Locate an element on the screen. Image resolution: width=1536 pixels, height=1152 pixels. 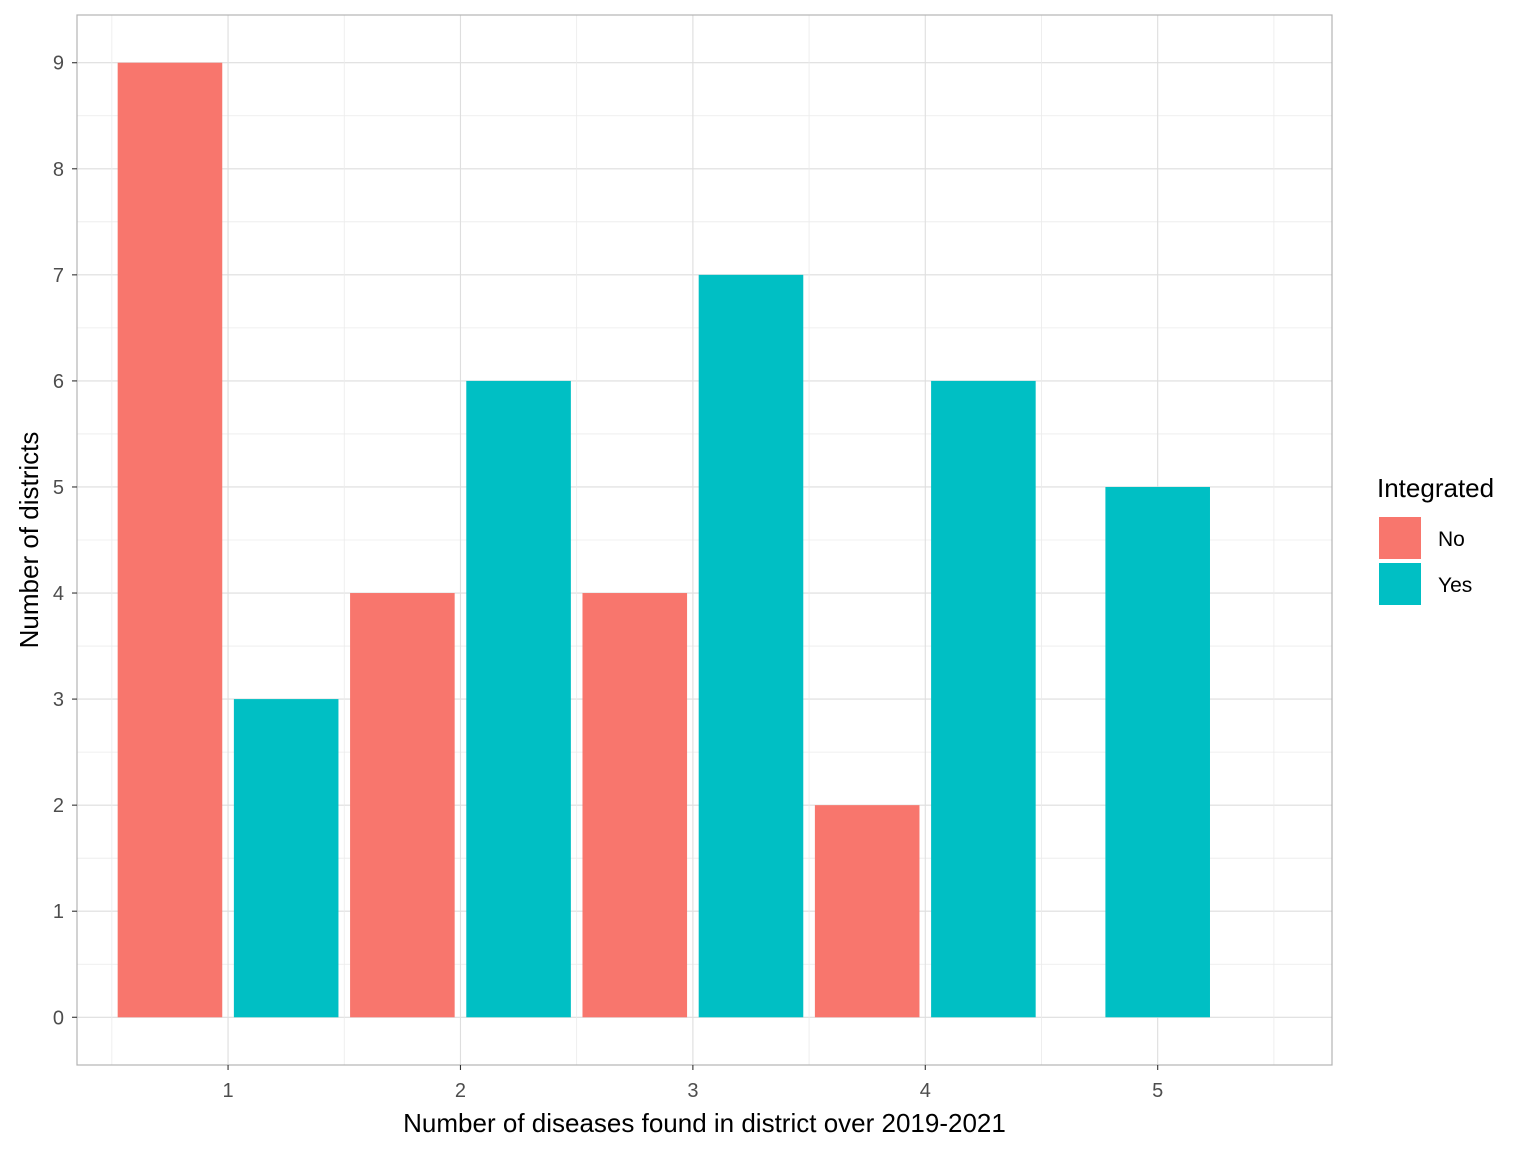
x-tick-label: 4 is located at coordinates (925, 1091).